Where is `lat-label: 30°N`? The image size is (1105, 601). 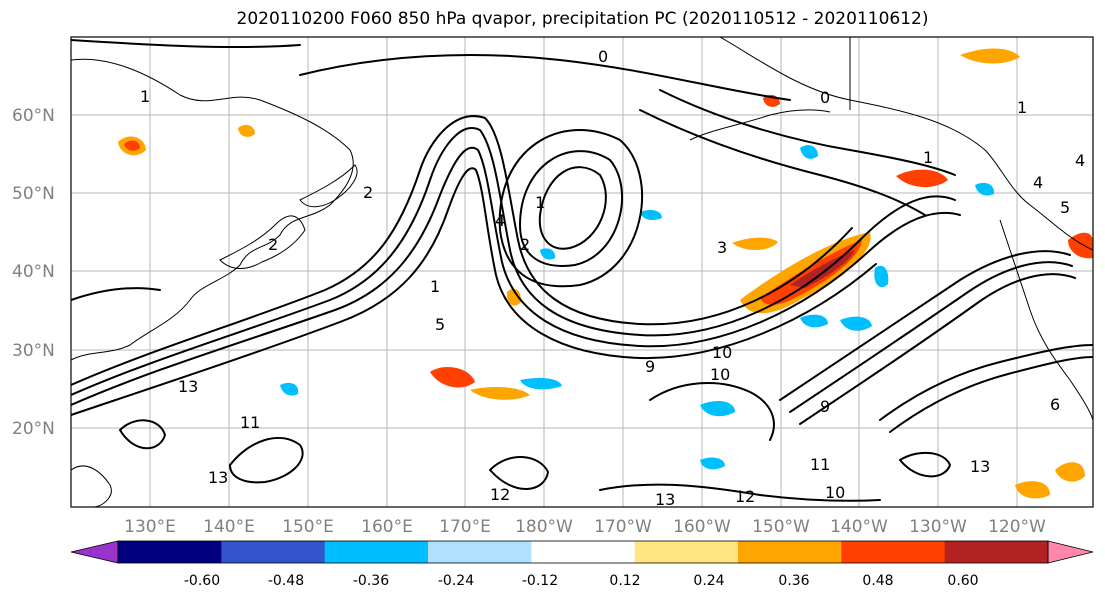 lat-label: 30°N is located at coordinates (33, 351).